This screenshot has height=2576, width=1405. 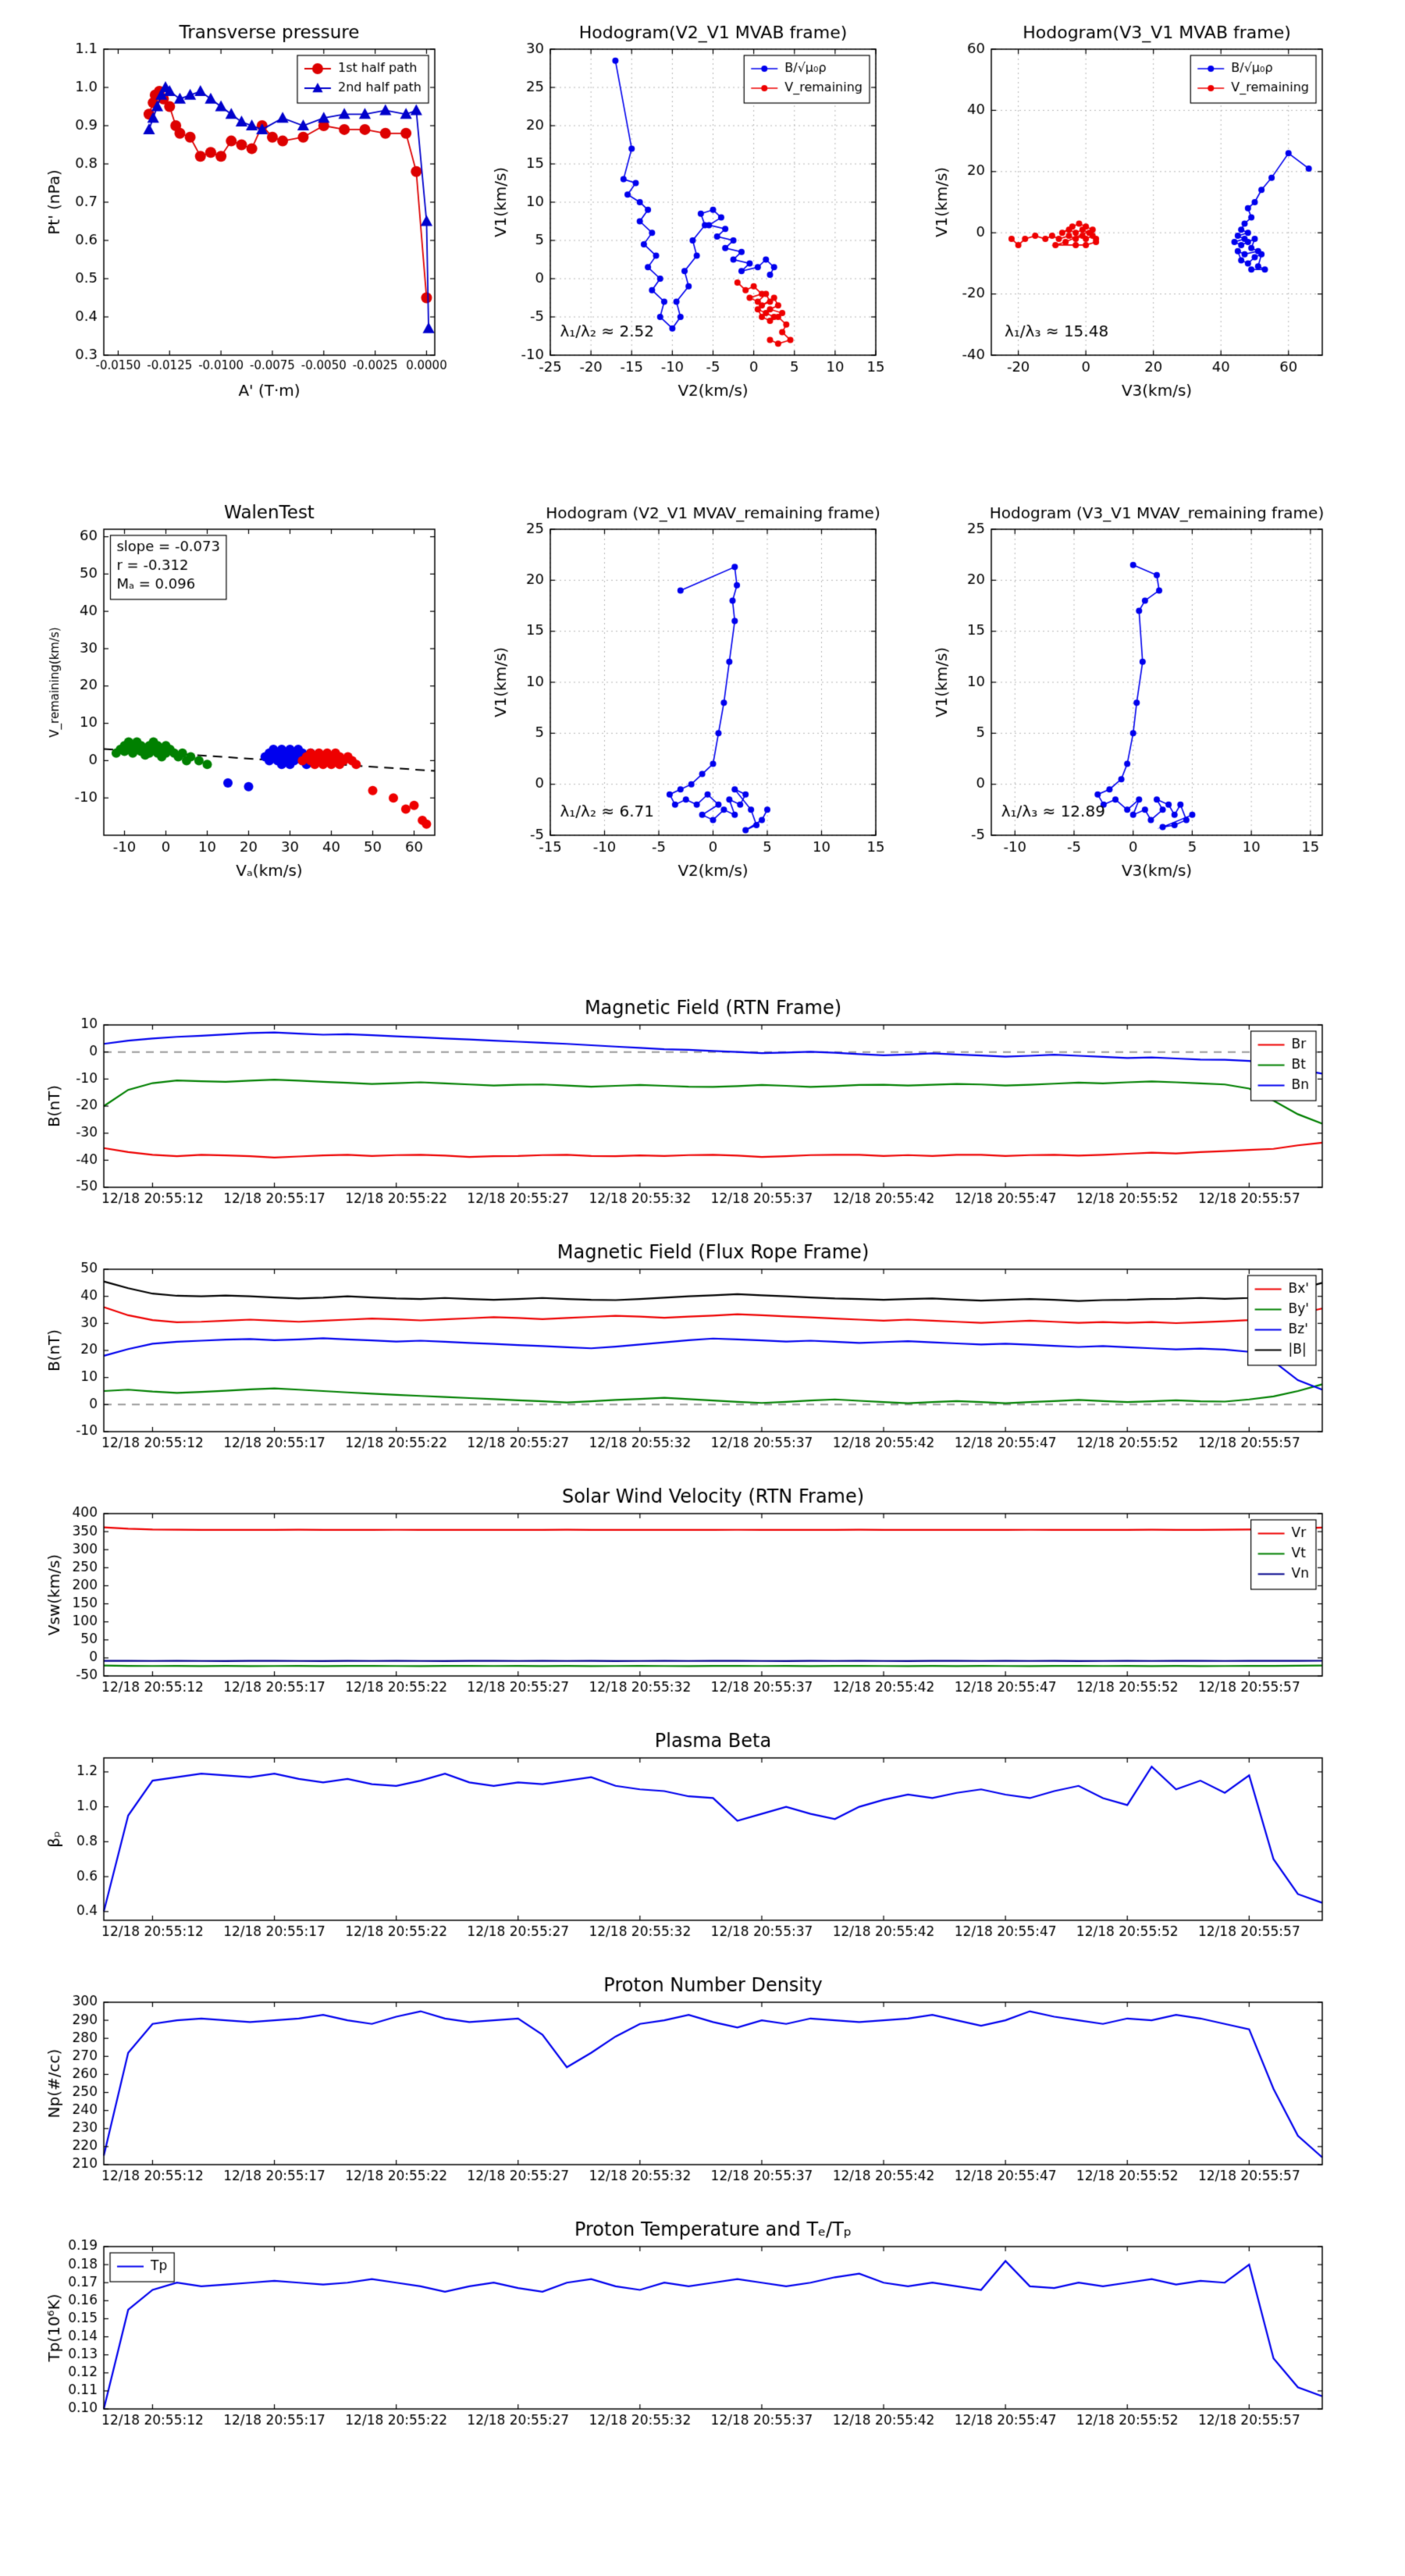 What do you see at coordinates (681, 2074) in the screenshot?
I see `plot-proton-number-density` at bounding box center [681, 2074].